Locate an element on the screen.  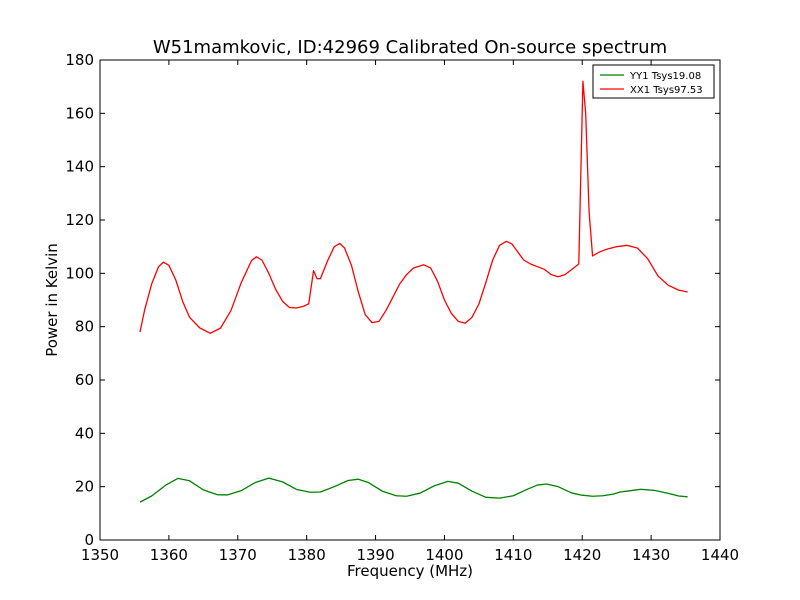
legend: YY1 Tsys19.08 XX1 Tsys97.53 is located at coordinates (653, 81).